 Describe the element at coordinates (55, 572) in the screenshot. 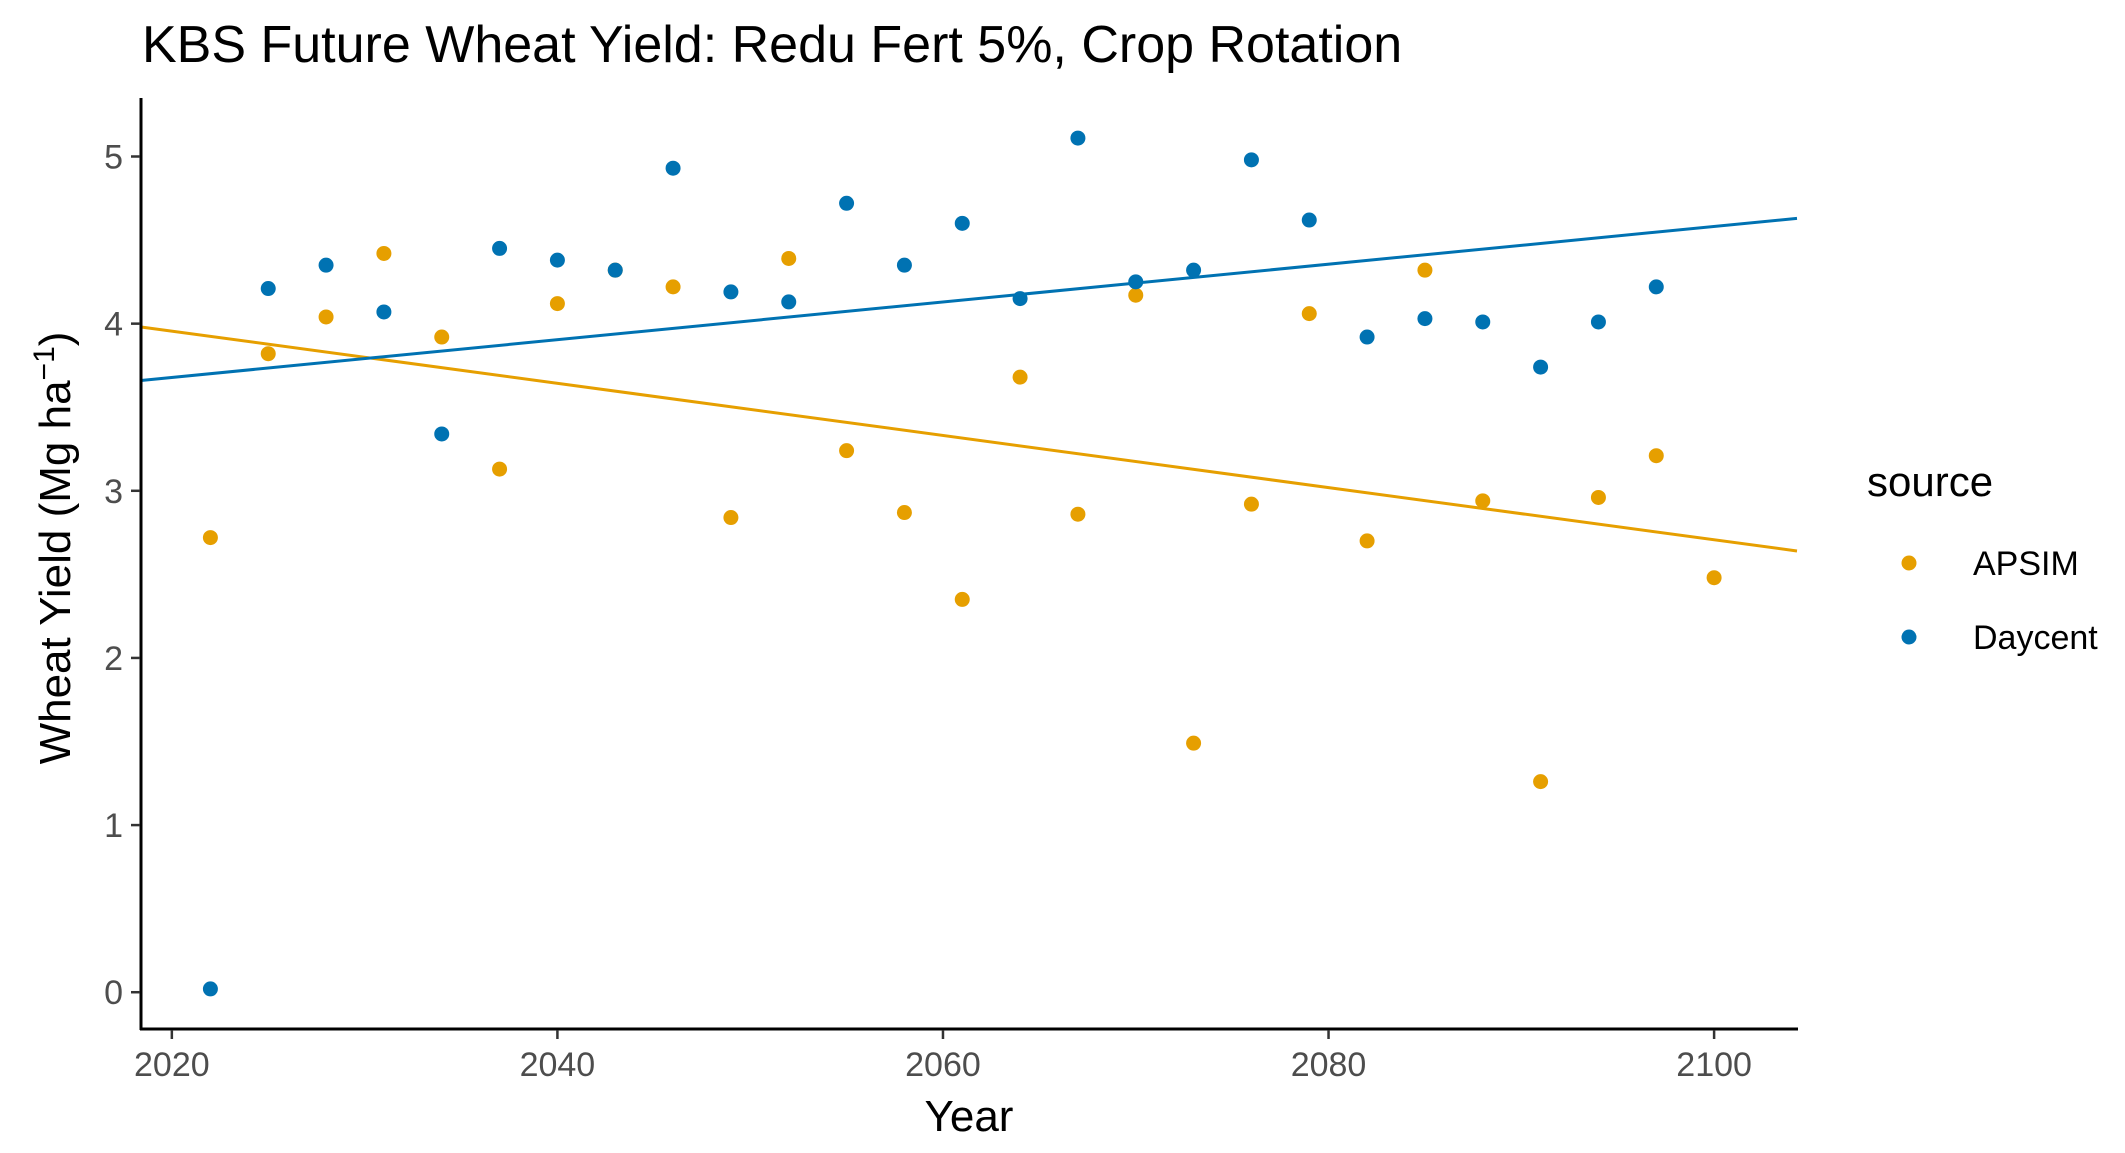

I see `y-axis-title-main: Wheat Yield (Mg ha` at that location.